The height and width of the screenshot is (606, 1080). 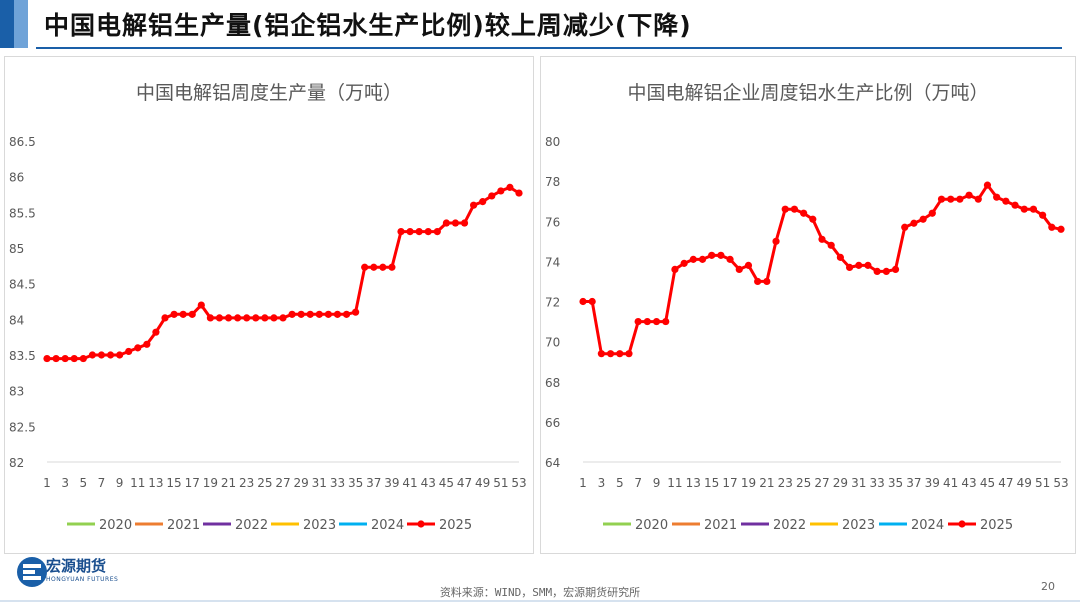 I want to click on y-tick-label: 83, so click(x=16, y=392).